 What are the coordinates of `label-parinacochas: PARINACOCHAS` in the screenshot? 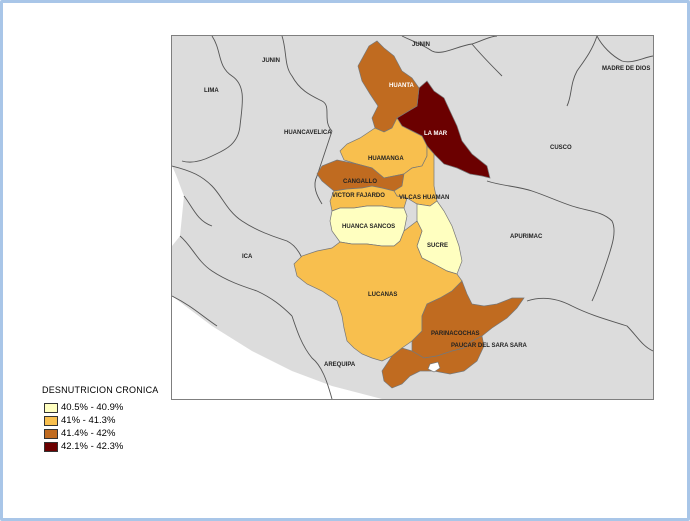 It's located at (455, 334).